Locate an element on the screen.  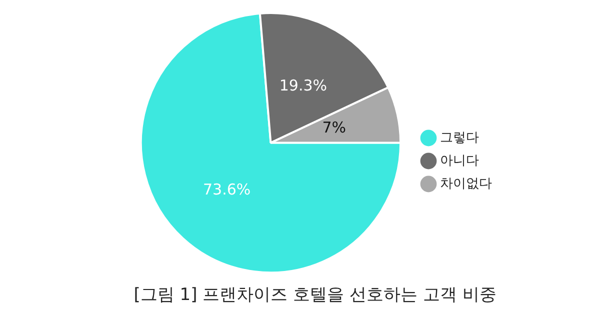
text: [그림 1] 프랜차이즈 호텔을 선호하는 고객 비중 is located at coordinates (315, 295).